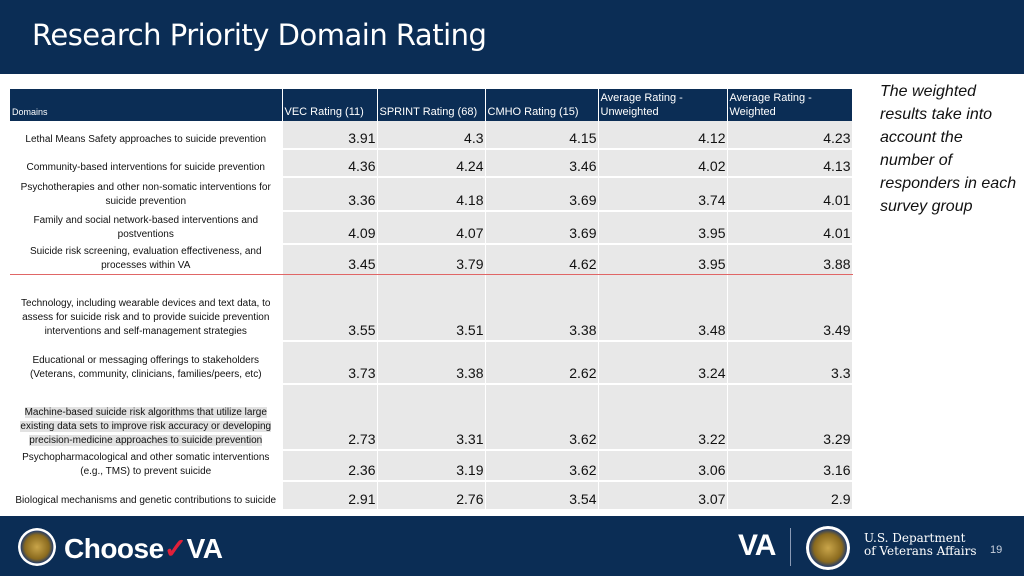 The height and width of the screenshot is (576, 1024). What do you see at coordinates (663, 362) in the screenshot?
I see `unweighted-value: 3.24` at bounding box center [663, 362].